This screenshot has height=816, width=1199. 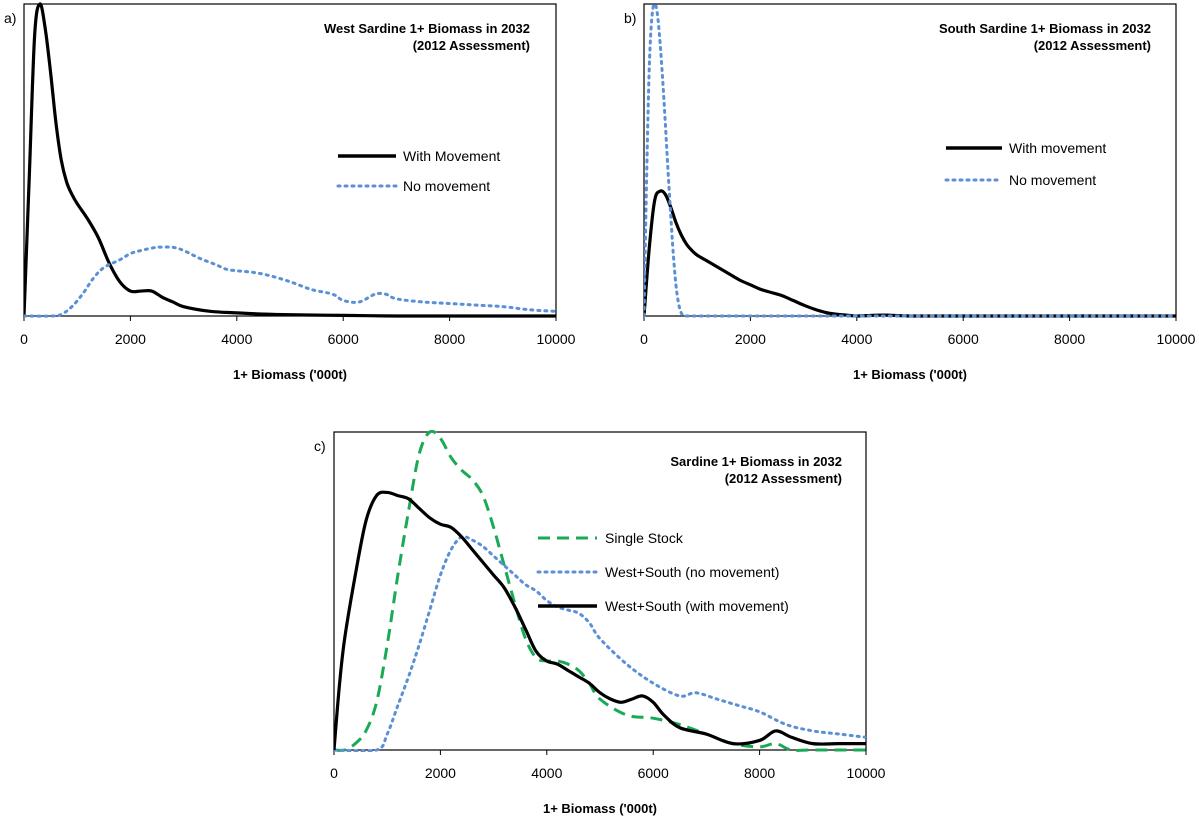 What do you see at coordinates (1045, 28) in the screenshot?
I see `chart-title-line-1: South Sardine 1+ Biomass in 2032` at bounding box center [1045, 28].